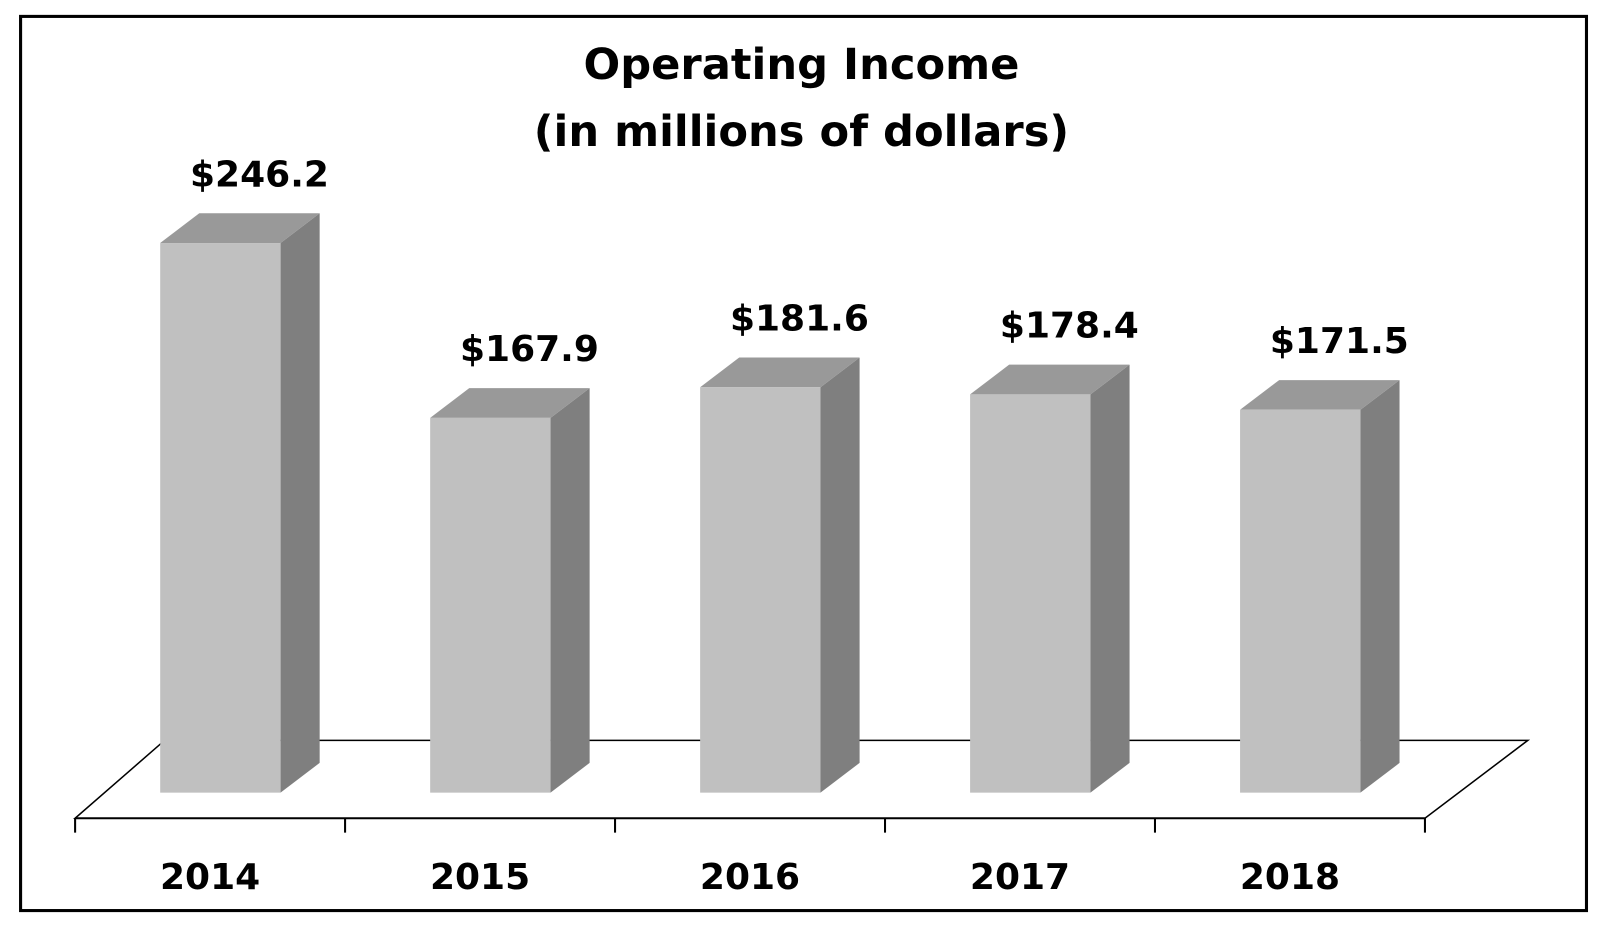  What do you see at coordinates (1339, 341) in the screenshot?
I see `value-label: $171.5` at bounding box center [1339, 341].